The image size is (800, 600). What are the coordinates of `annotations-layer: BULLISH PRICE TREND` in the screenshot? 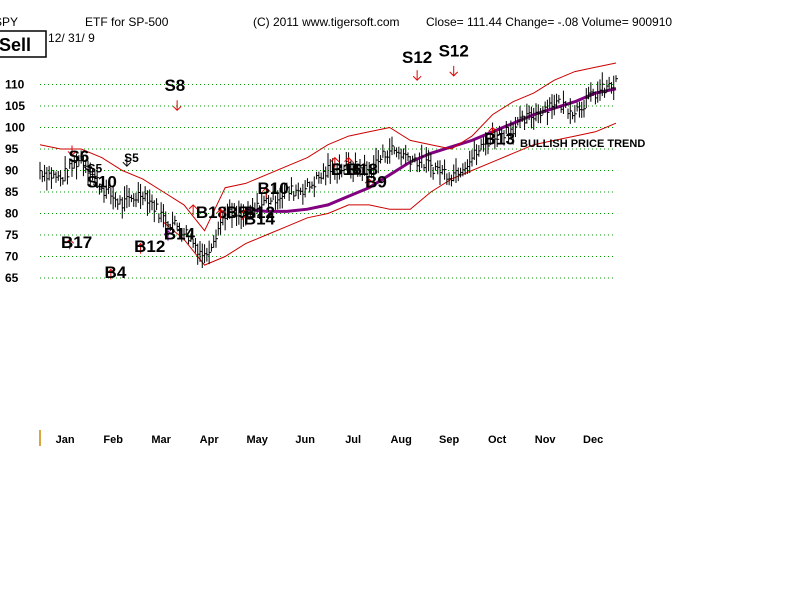 It's located at (582, 144).